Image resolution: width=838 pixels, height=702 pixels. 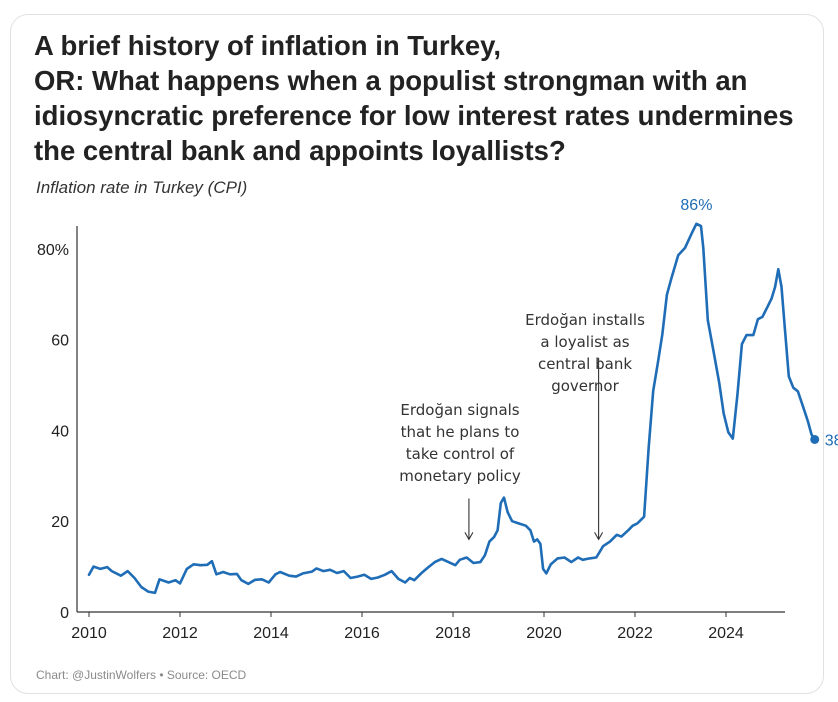 I want to click on x-tick-label: 2020, so click(x=544, y=633).